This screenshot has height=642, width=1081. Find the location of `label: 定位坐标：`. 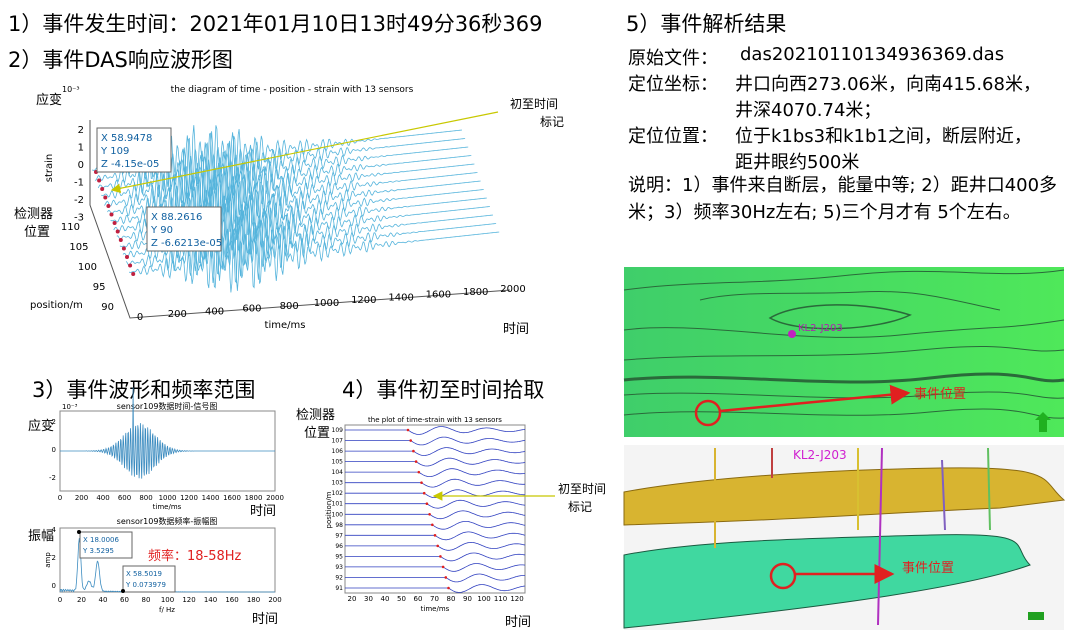

label: 定位坐标： is located at coordinates (673, 84).